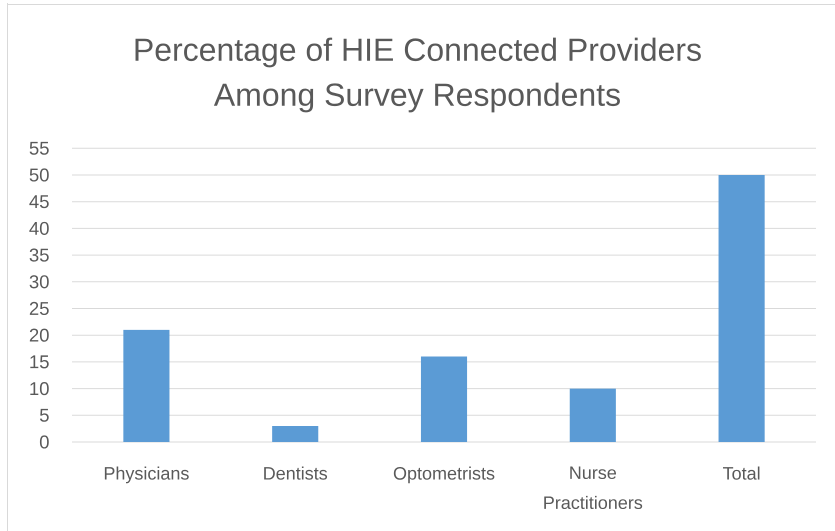  What do you see at coordinates (39, 228) in the screenshot?
I see `y-tick-label: 40` at bounding box center [39, 228].